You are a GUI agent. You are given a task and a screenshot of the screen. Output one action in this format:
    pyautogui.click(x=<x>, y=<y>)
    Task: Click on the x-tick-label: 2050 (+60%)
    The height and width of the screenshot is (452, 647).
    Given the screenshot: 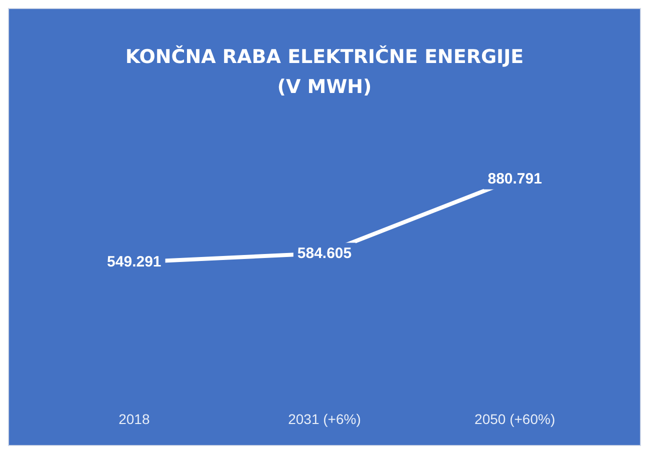 What is the action you would take?
    pyautogui.click(x=515, y=419)
    